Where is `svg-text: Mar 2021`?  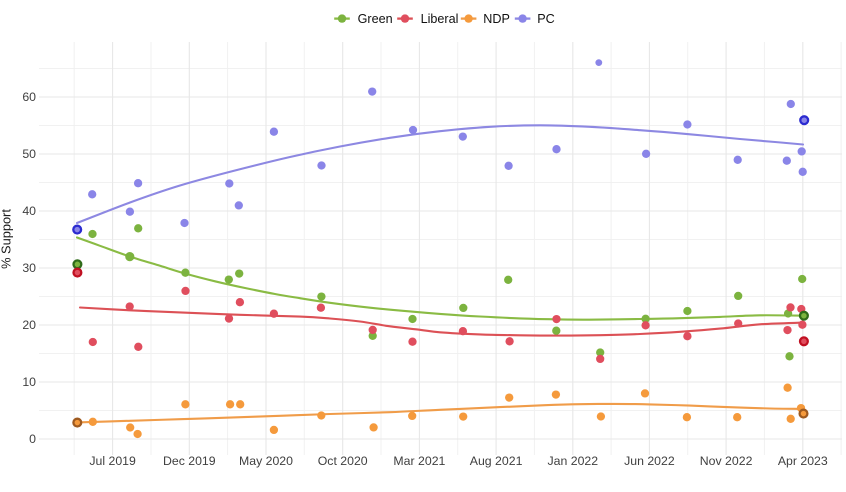 svg-text: Mar 2021 is located at coordinates (419, 461).